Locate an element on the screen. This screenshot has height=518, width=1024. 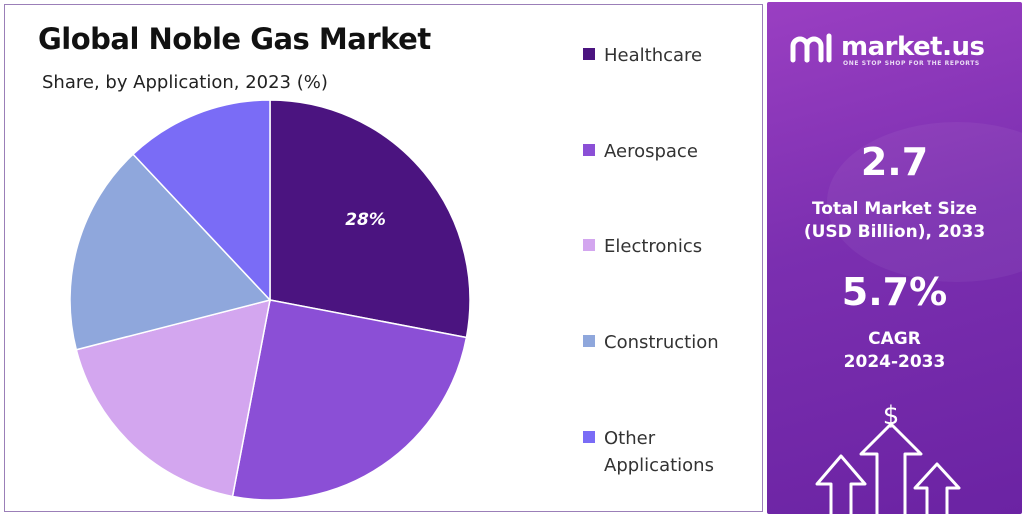
pie-slice-healthcare is located at coordinates (370, 219).